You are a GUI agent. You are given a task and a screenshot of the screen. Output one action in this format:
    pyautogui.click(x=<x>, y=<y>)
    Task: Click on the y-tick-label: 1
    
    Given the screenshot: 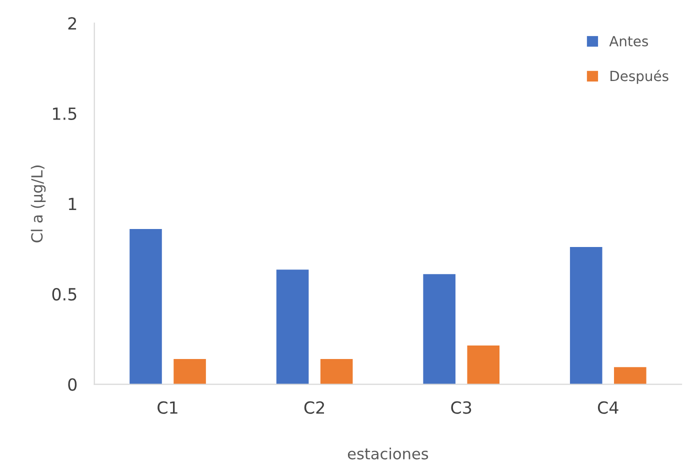 What is the action you would take?
    pyautogui.click(x=72, y=204)
    